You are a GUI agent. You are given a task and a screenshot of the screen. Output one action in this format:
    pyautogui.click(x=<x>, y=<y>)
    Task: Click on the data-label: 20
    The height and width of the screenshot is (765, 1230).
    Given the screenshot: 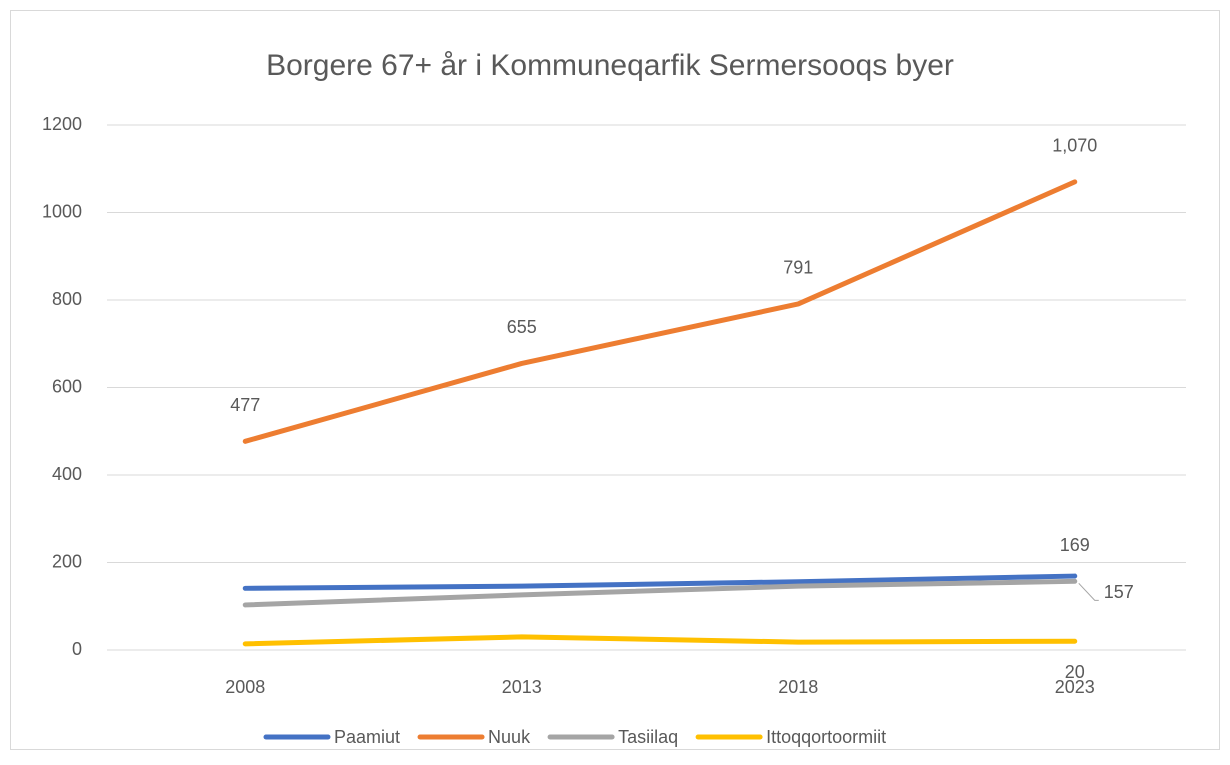 What is the action you would take?
    pyautogui.click(x=1075, y=672)
    